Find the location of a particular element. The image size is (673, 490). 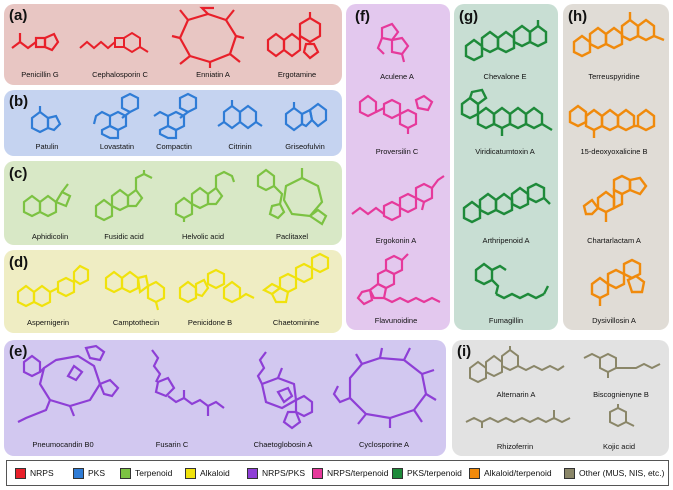

legend-label: Alkaloid is located at coordinates (215, 473).